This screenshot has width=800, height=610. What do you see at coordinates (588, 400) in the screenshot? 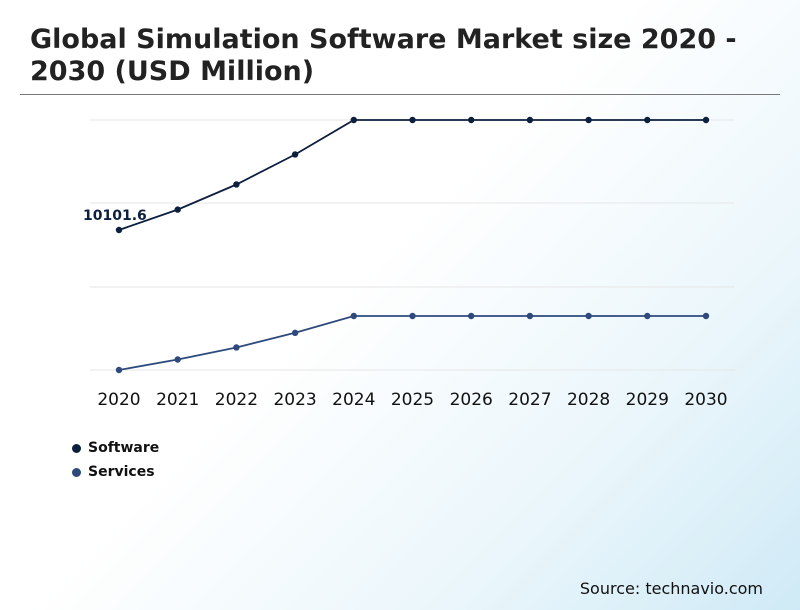
I see `x-tick-label: 2028` at bounding box center [588, 400].